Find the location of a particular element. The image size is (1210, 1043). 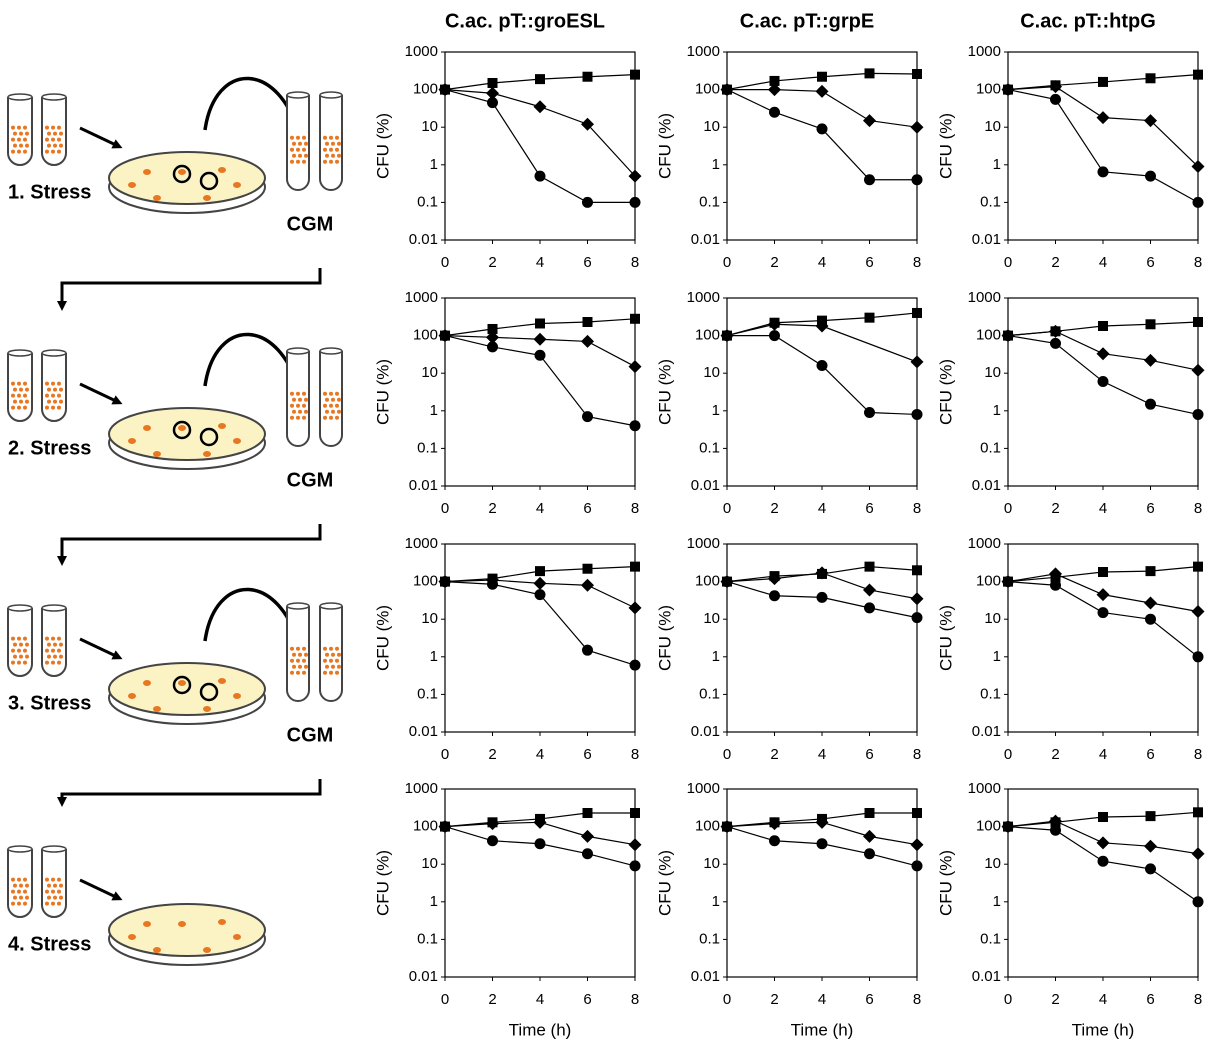

medium-label: CGM is located at coordinates (310, 224).